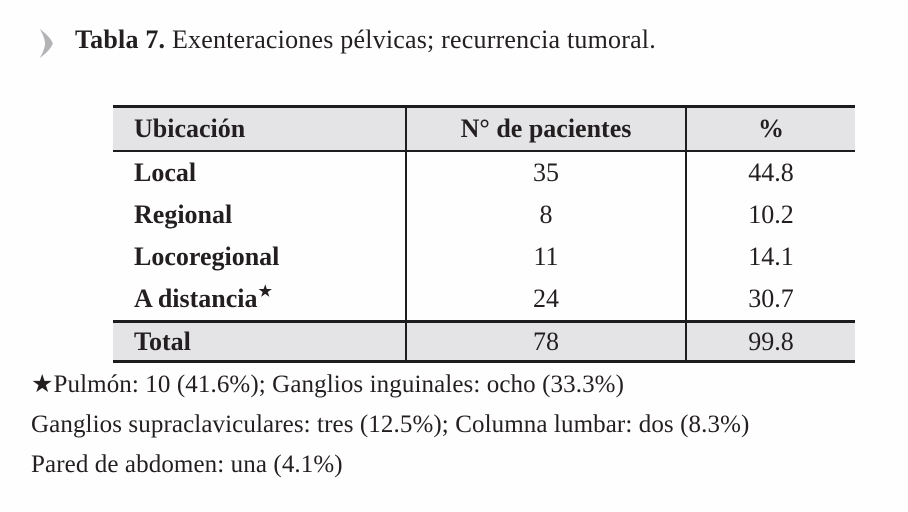 This screenshot has width=908, height=512. Describe the element at coordinates (547, 257) in the screenshot. I see `row-patients: 11` at that location.